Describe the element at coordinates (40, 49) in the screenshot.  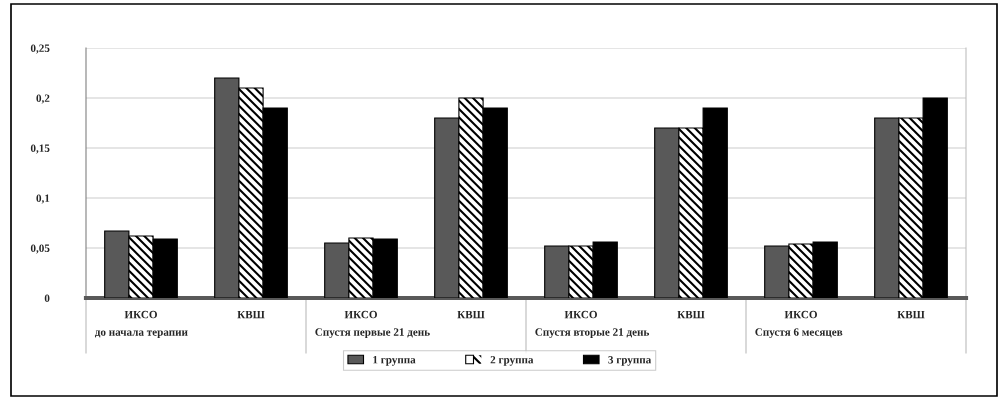
I see `y-tick-label: 0,25` at that location.